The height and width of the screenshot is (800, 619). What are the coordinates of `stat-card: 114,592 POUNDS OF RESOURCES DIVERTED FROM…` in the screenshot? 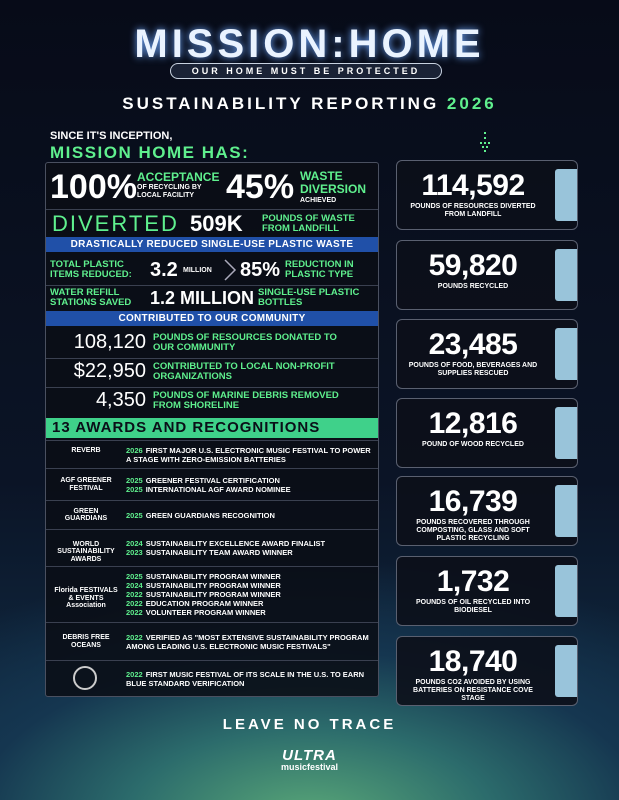 It's located at (487, 195).